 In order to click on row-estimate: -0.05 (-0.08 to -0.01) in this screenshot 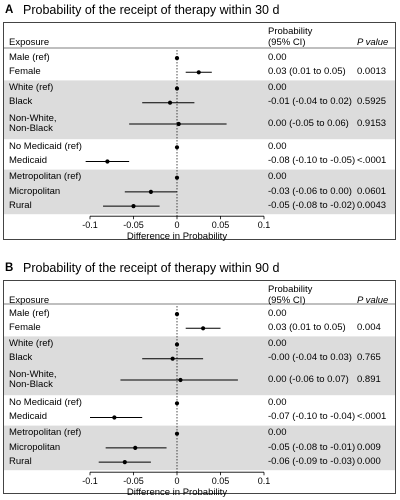, I will do `click(312, 447)`.